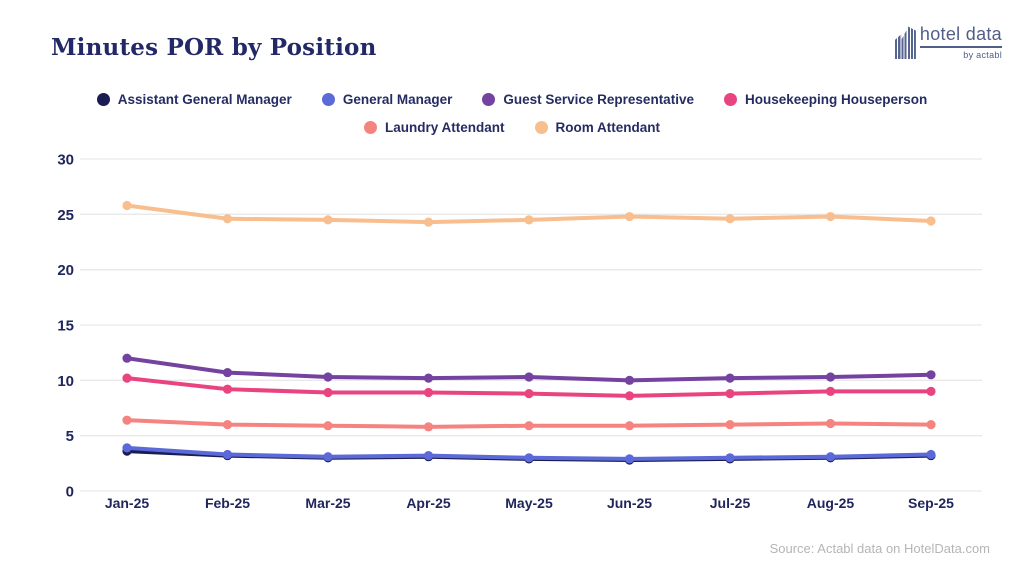 The height and width of the screenshot is (576, 1024). Describe the element at coordinates (598, 99) in the screenshot. I see `legend-item-label: Guest Service Representative` at that location.